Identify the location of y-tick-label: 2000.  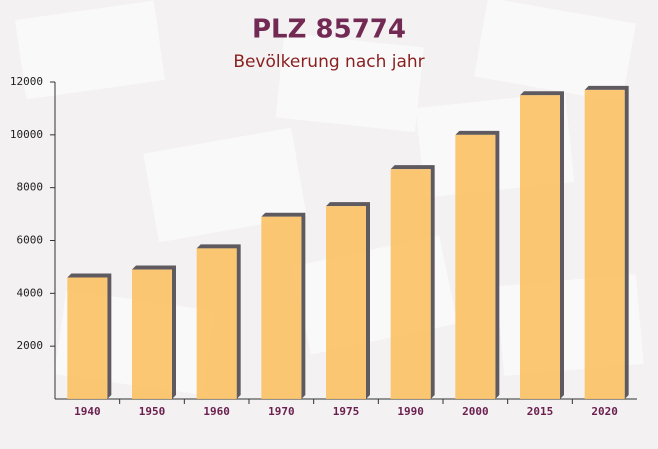
(30, 345).